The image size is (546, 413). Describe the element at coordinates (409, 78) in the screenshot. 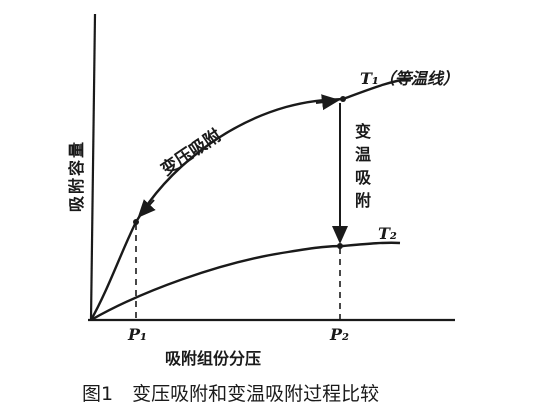

I see `t1-label: T₁（等温线）` at that location.